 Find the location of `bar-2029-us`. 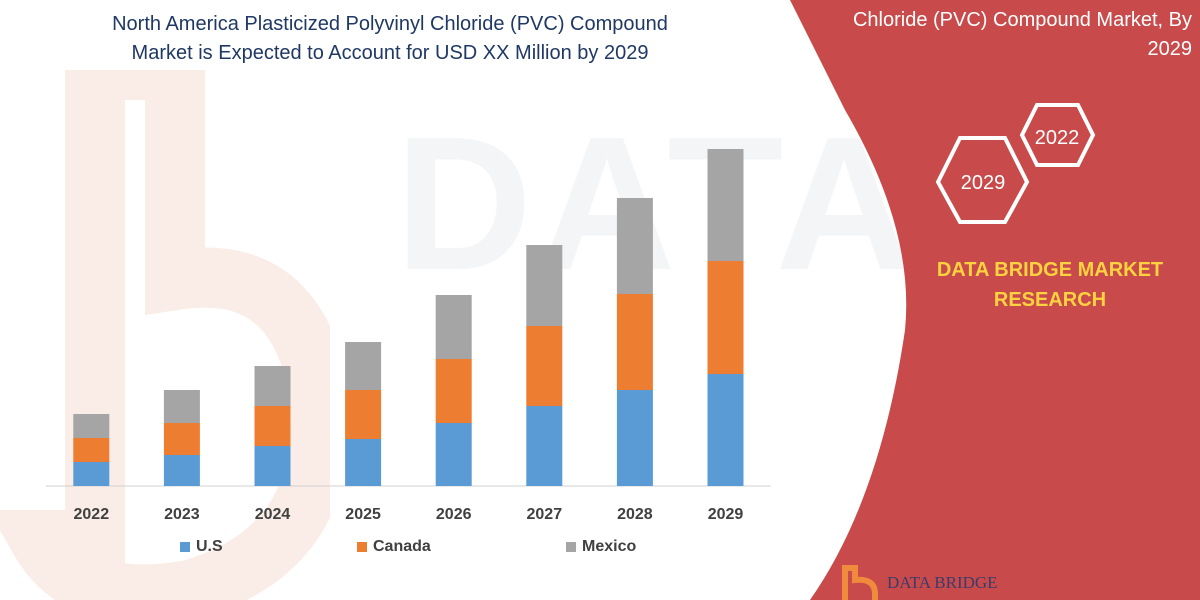

bar-2029-us is located at coordinates (725, 430).